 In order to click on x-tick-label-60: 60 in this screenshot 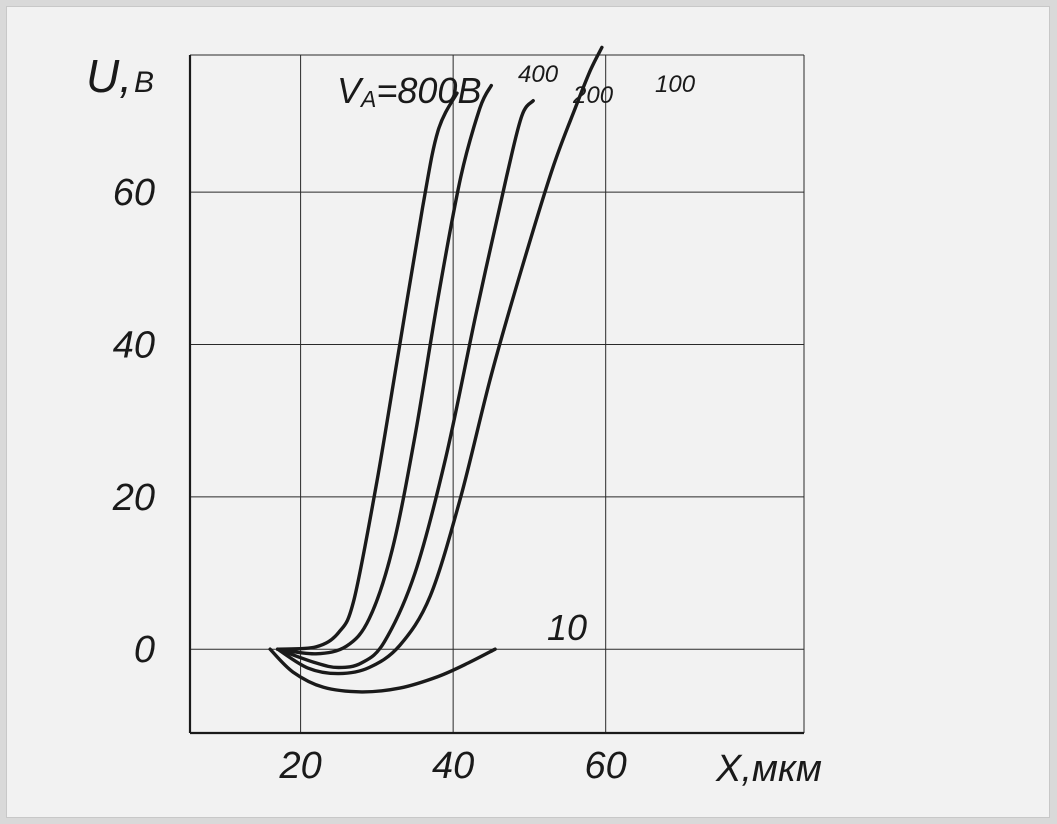, I will do `click(606, 766)`.